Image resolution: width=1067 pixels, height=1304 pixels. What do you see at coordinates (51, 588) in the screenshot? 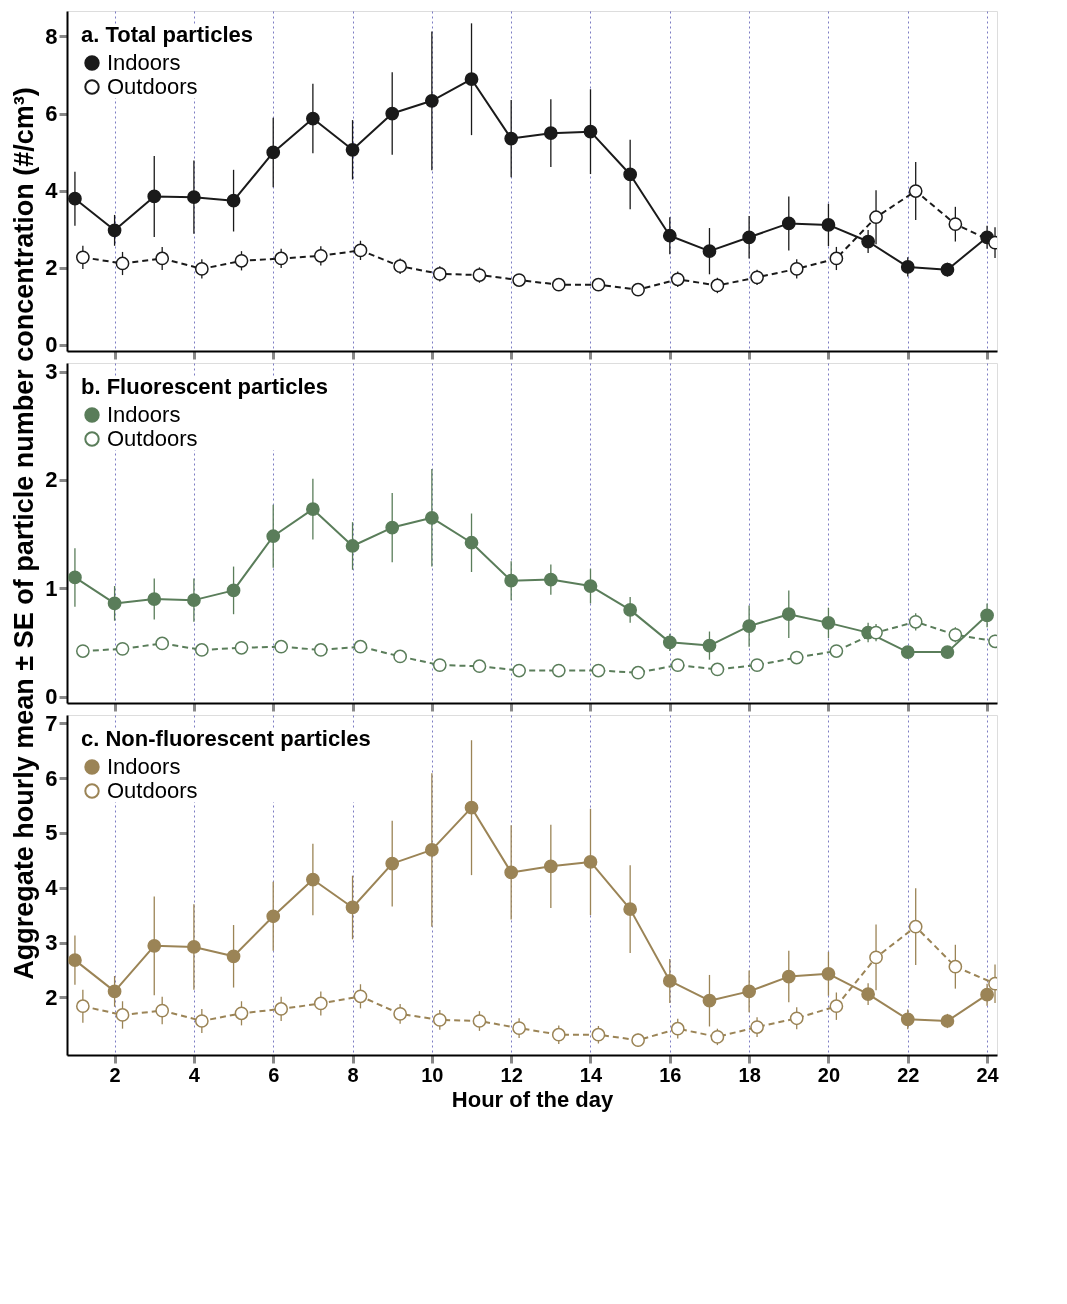
I see `y-tick-label: 1` at bounding box center [51, 588].